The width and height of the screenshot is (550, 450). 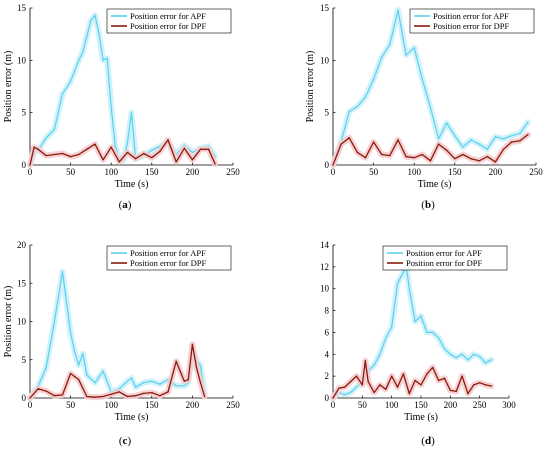 I want to click on x-tick-label-a: 250, so click(x=233, y=172).